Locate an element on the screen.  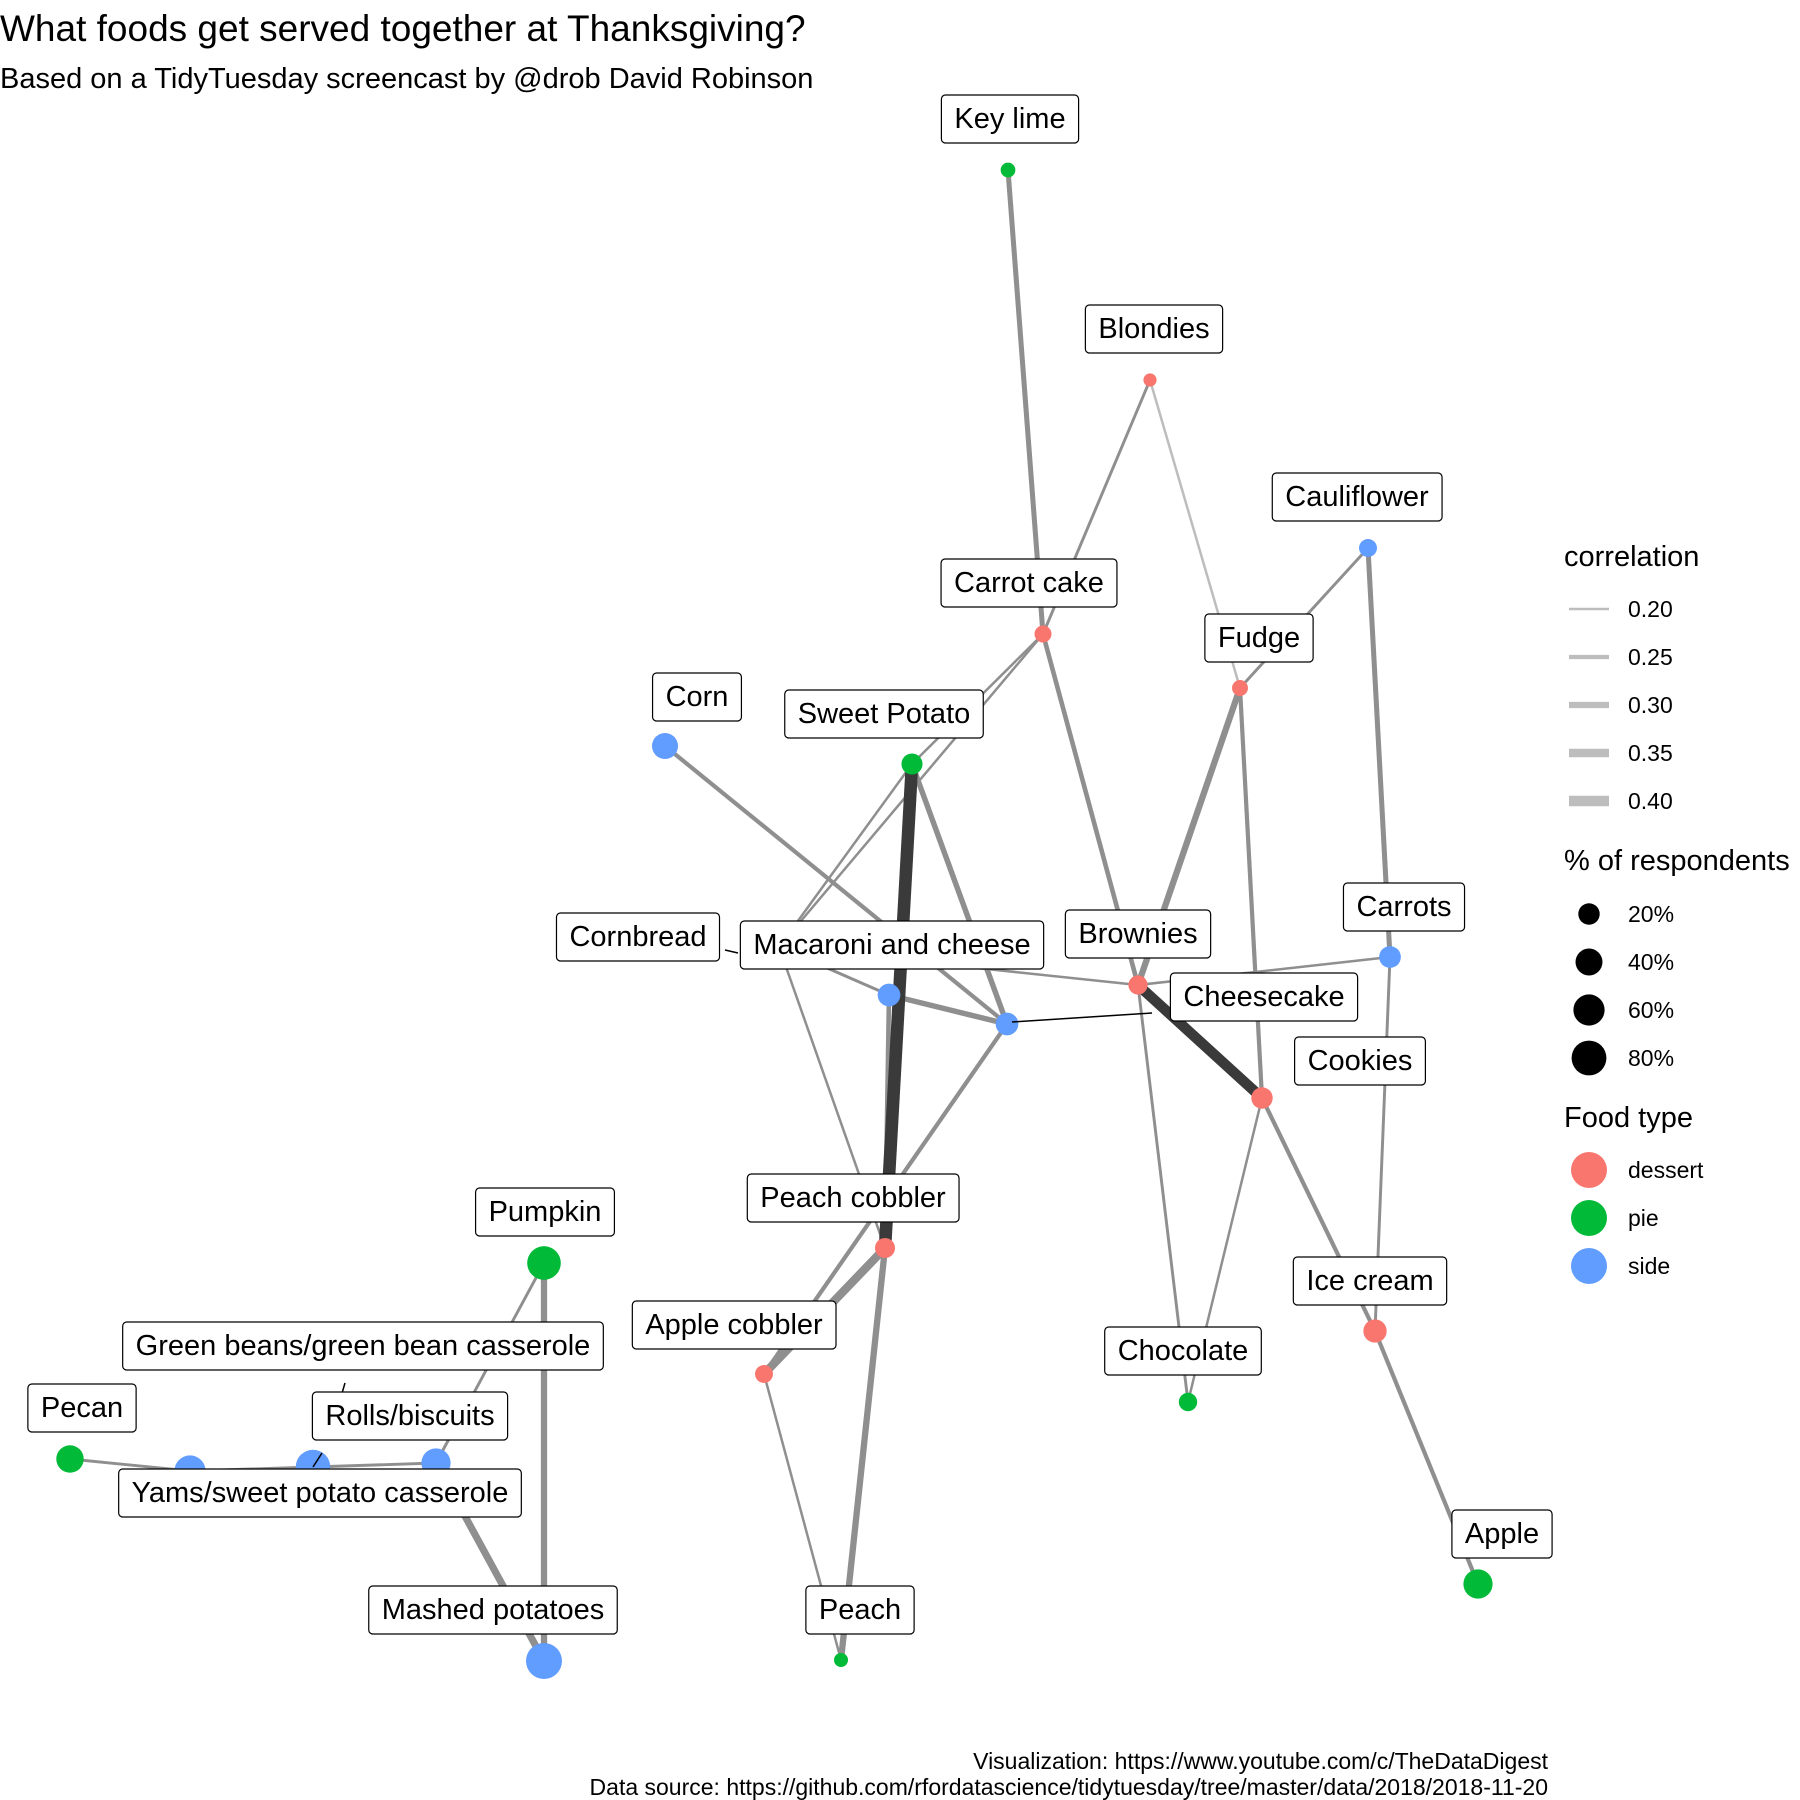
label-text: Carrot cake is located at coordinates (1029, 583).